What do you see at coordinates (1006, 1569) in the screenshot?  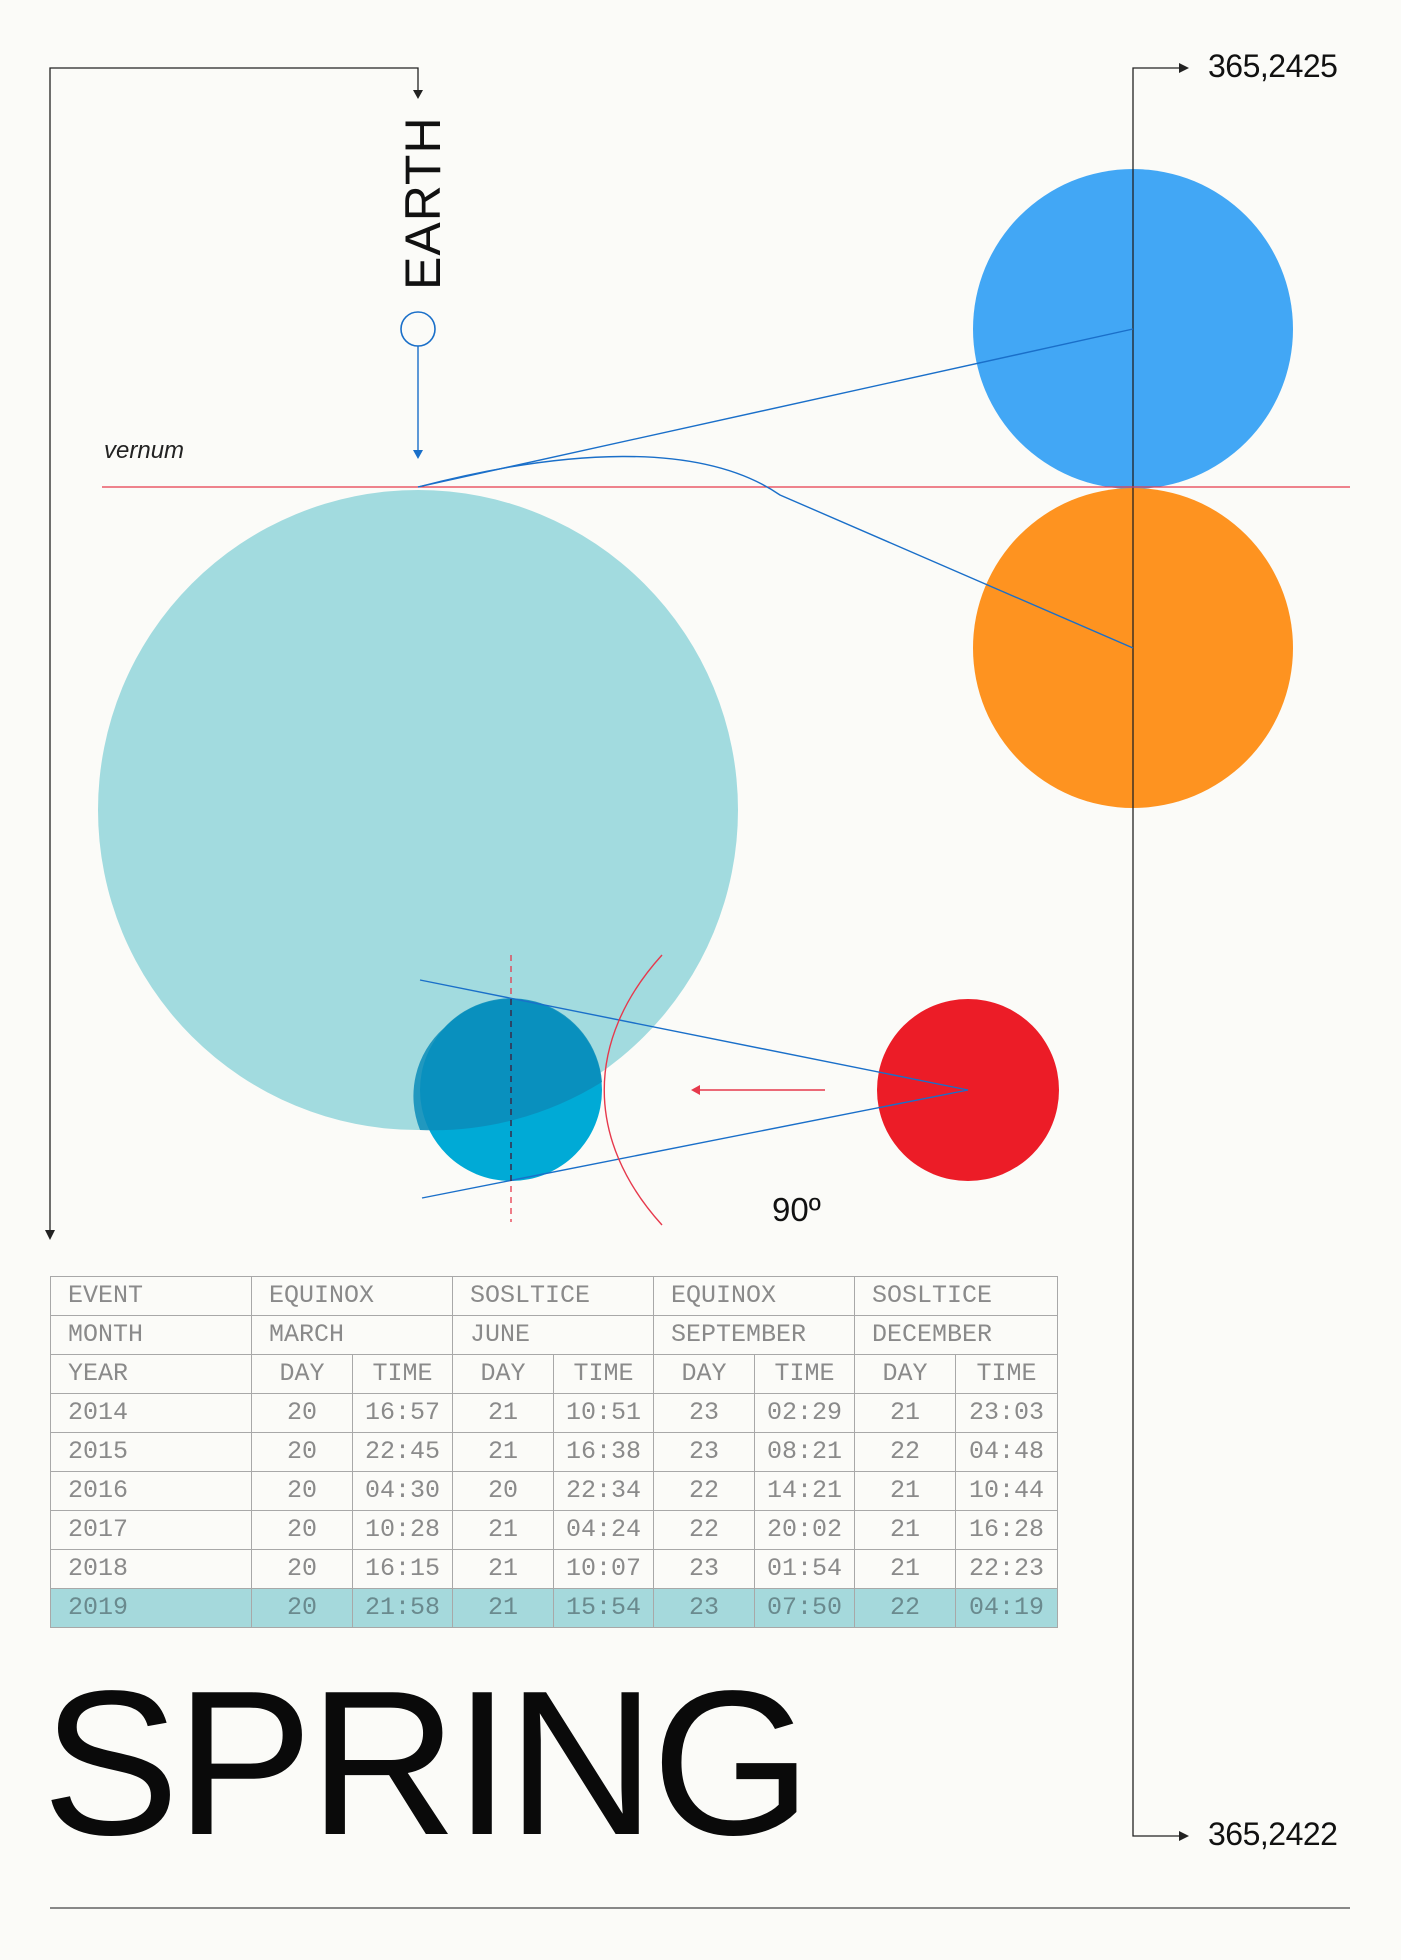 I see `table-cell: 22:23` at bounding box center [1006, 1569].